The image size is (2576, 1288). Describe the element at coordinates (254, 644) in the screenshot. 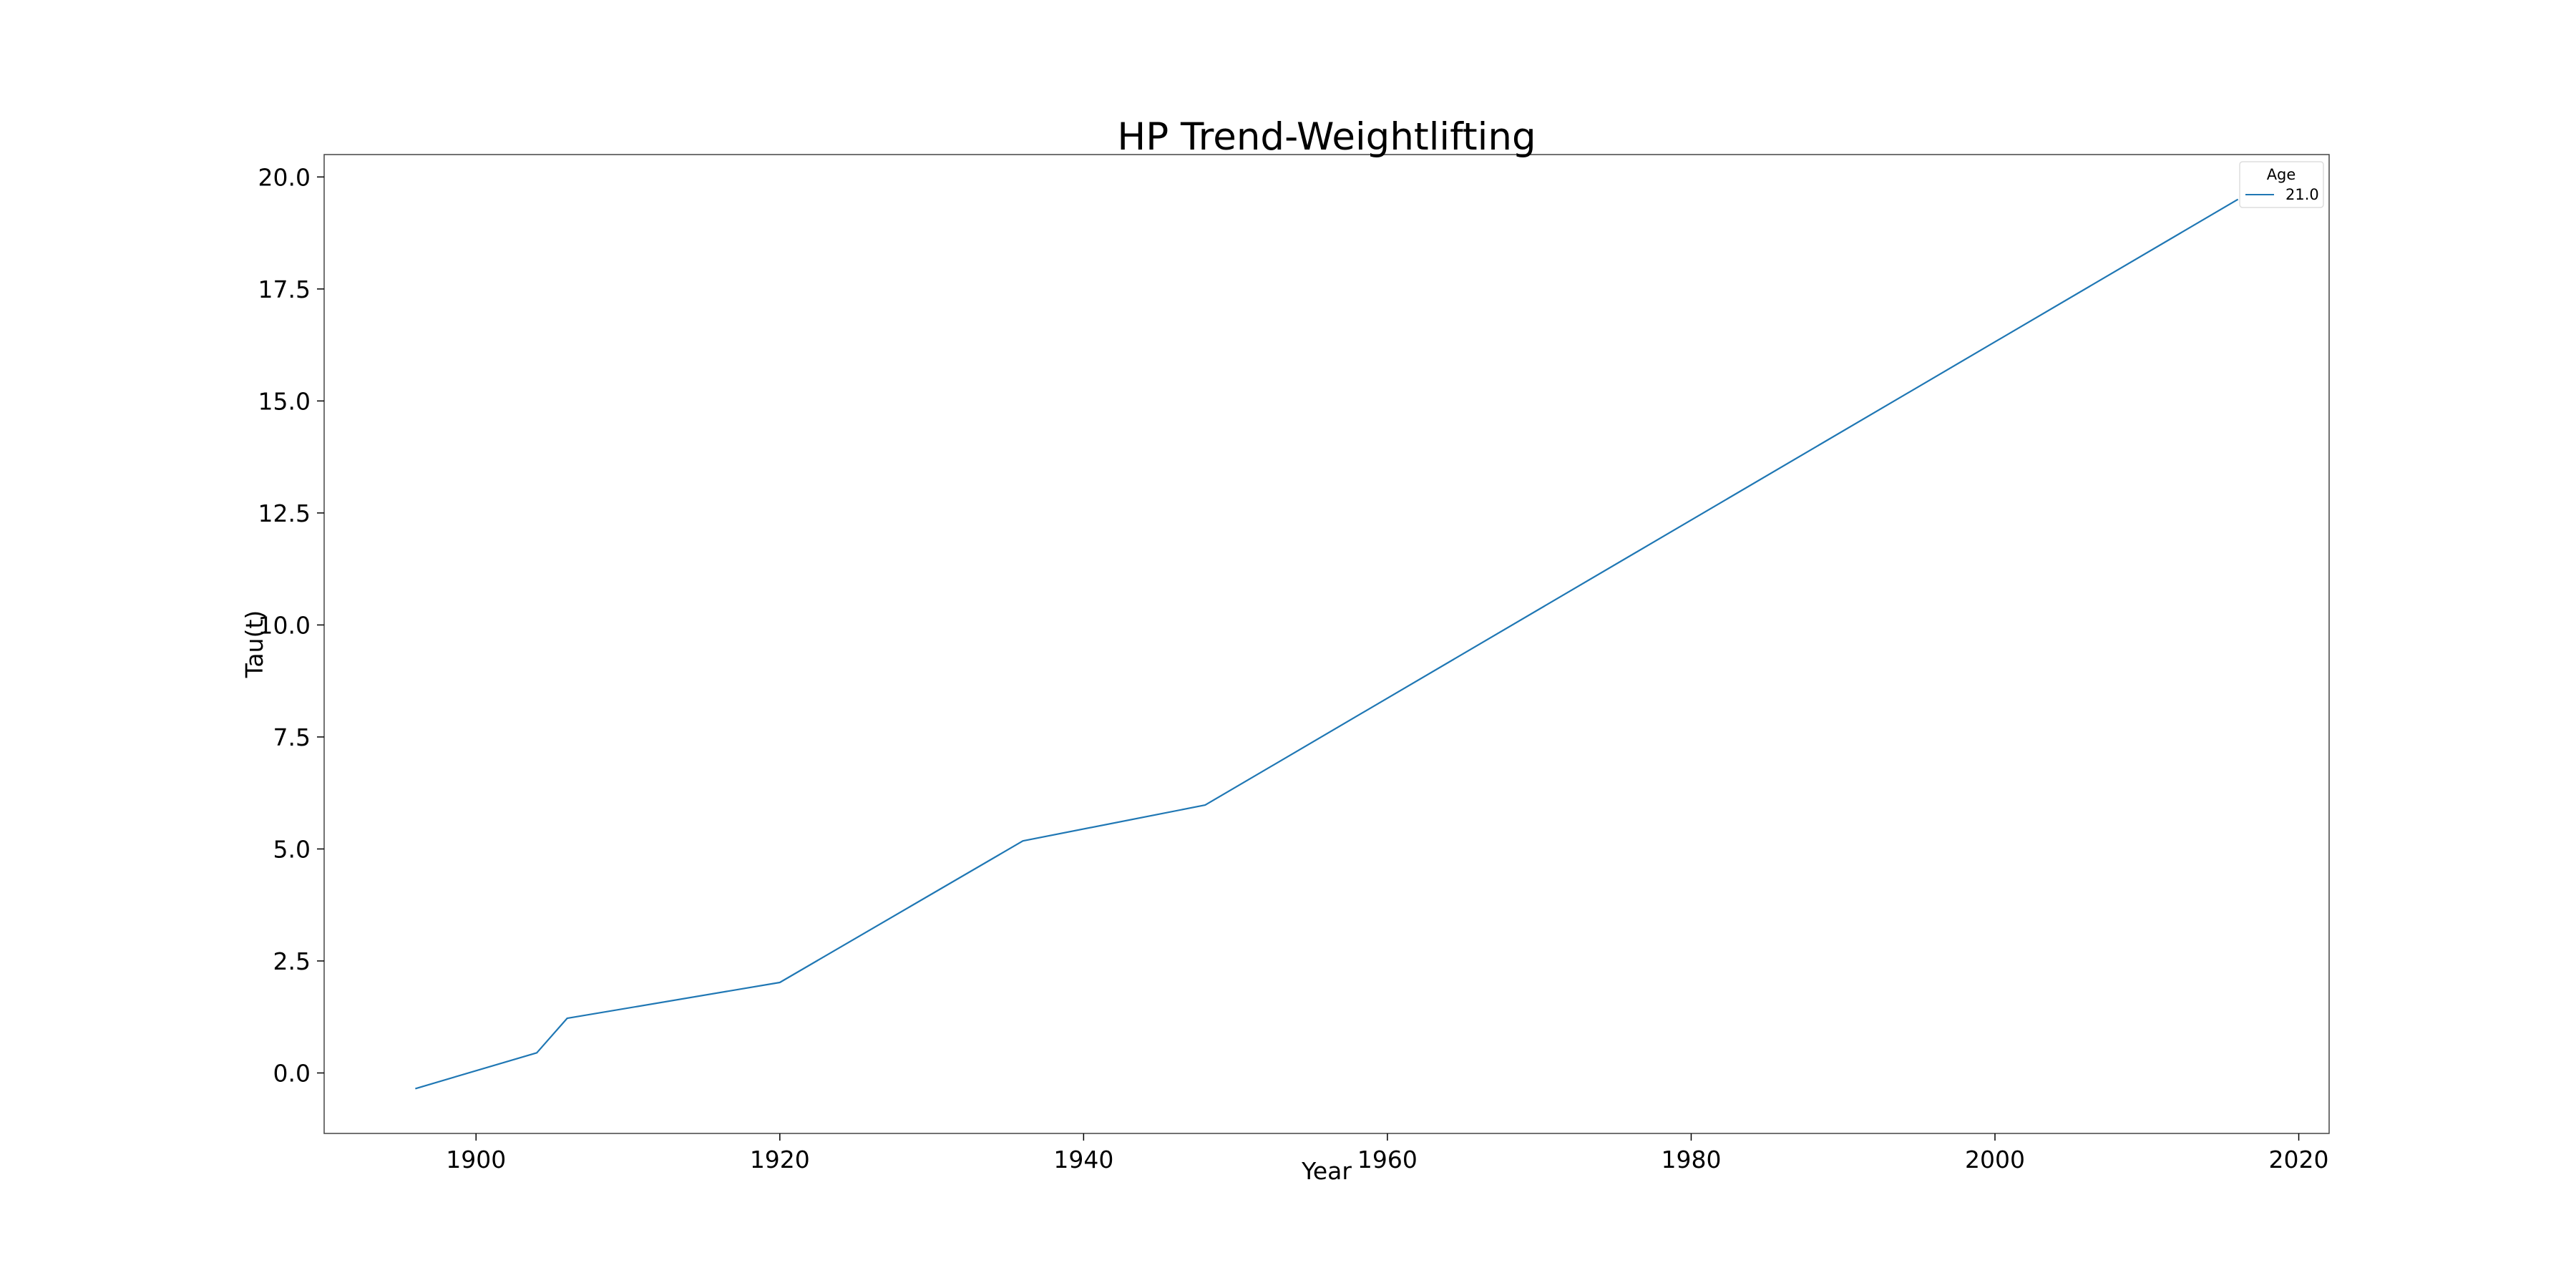

I see `y-axis-label: Tau(t)` at that location.